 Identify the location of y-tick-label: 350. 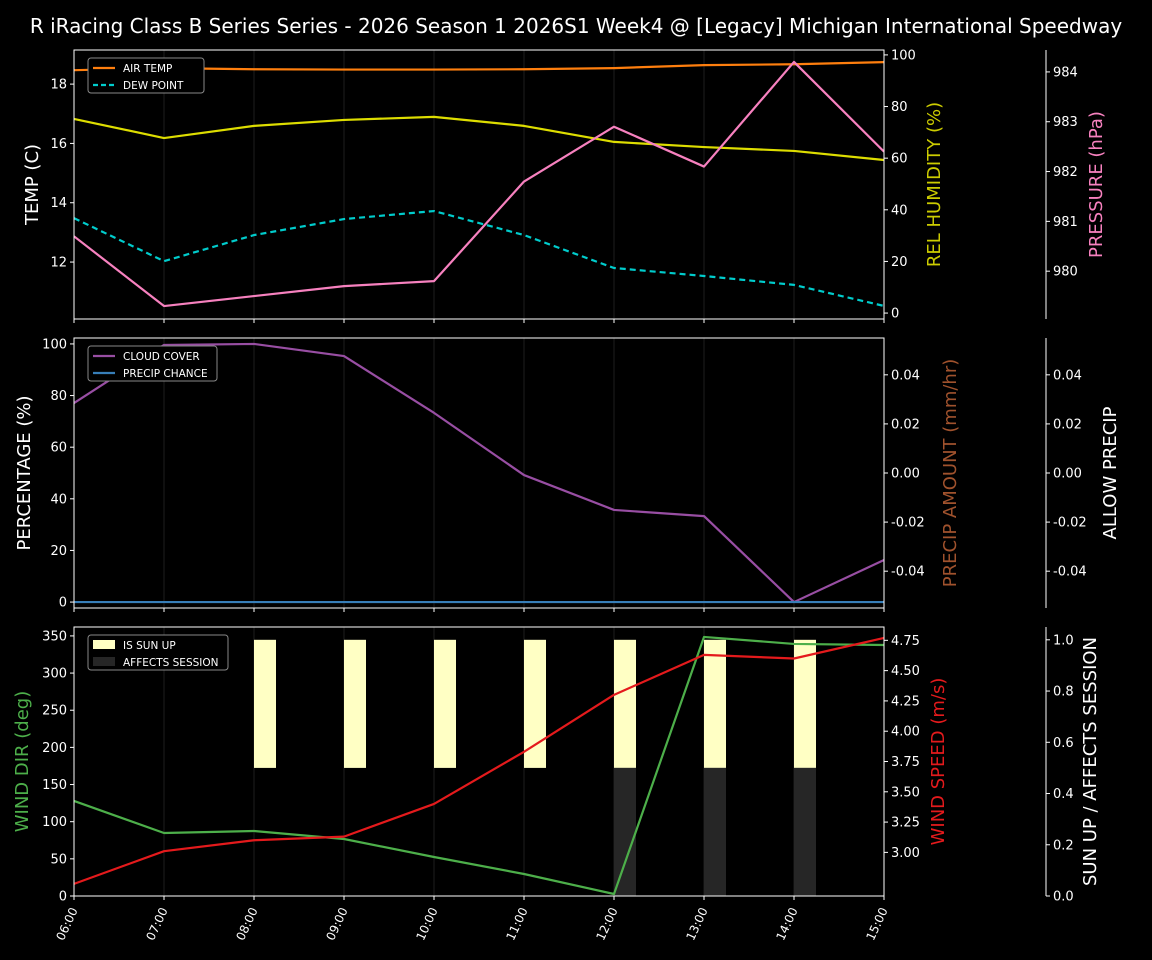
(54, 636).